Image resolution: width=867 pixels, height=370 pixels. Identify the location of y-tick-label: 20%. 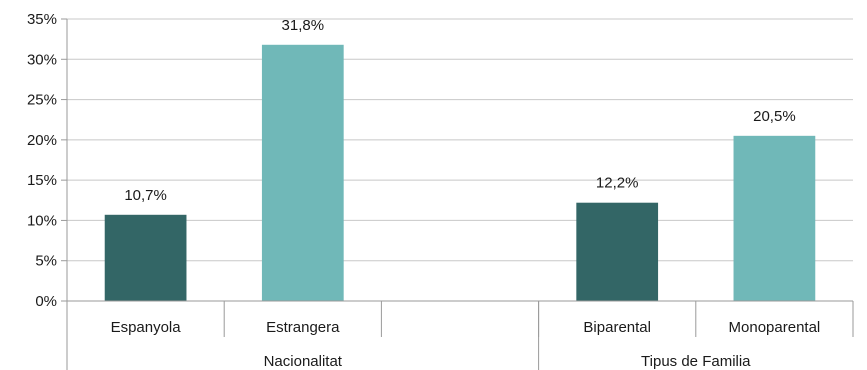
(42, 140).